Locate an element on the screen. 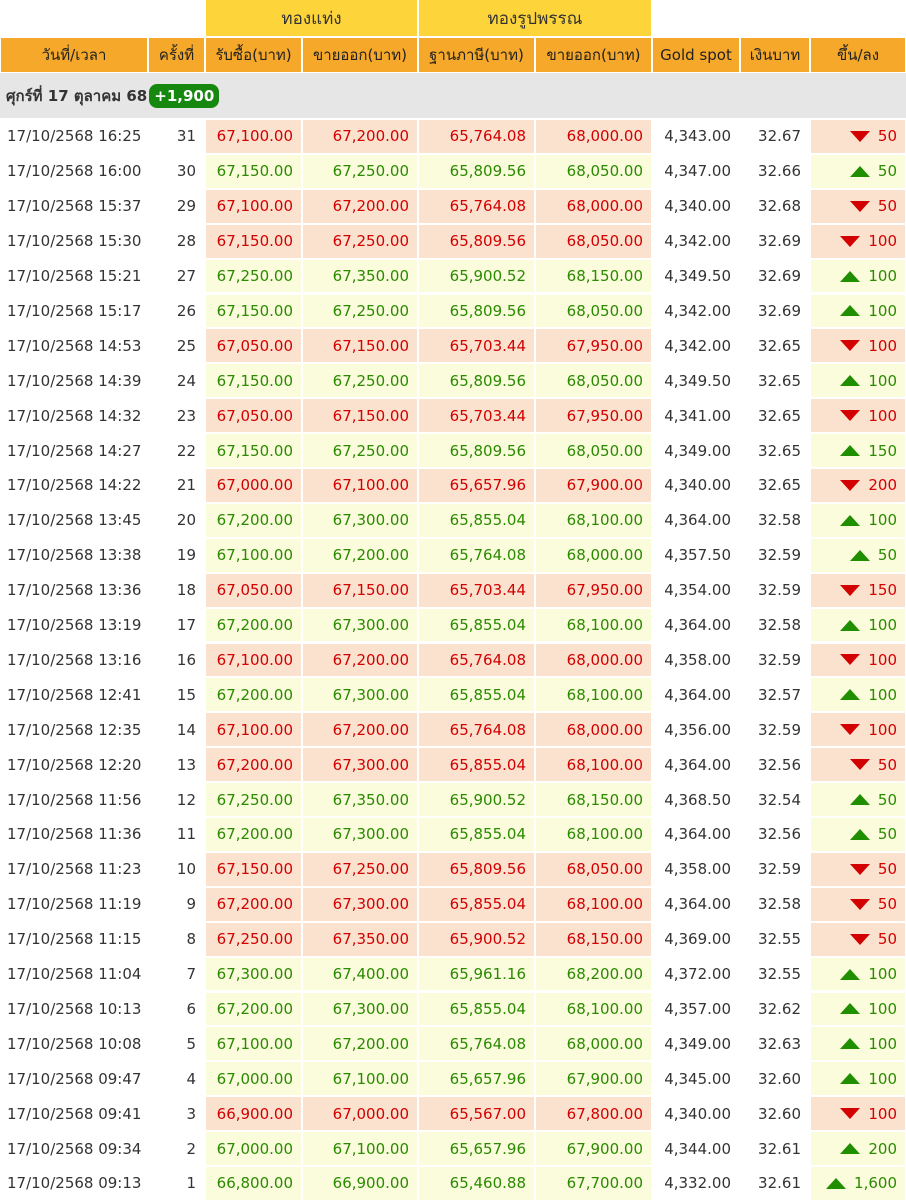 The width and height of the screenshot is (906, 1200). table-cell: 4,344.00 is located at coordinates (697, 1148).